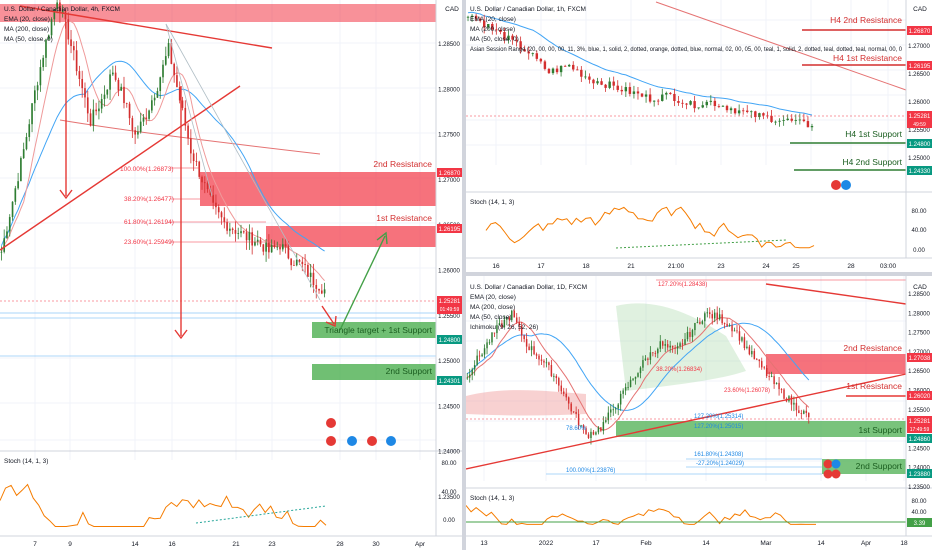 The image size is (932, 555). What do you see at coordinates (449, 498) in the screenshot?
I see `price-tick-label: 1.23500` at bounding box center [449, 498].